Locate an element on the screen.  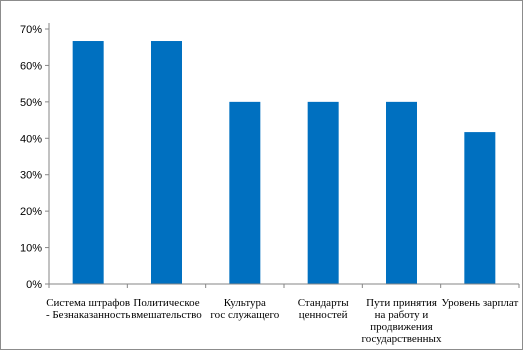
x-category-label: Стандарты ценностей is located at coordinates (324, 309).